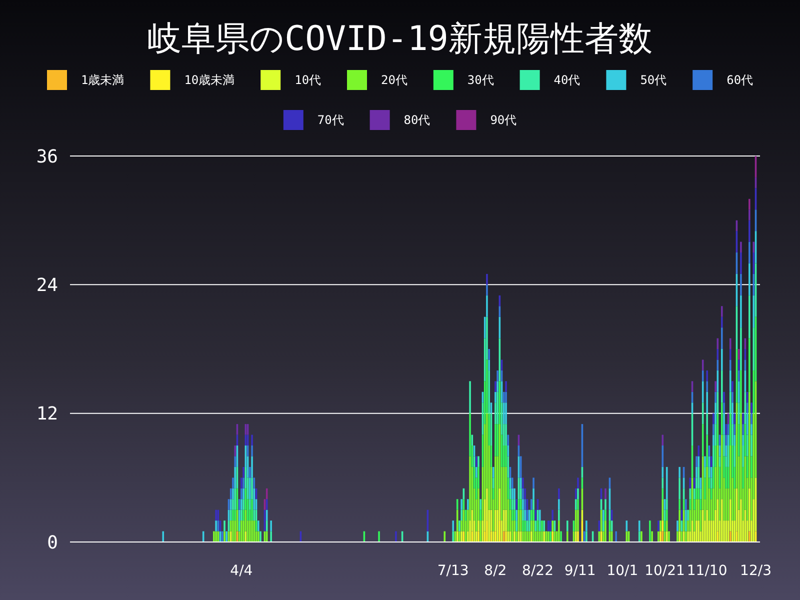  Describe the element at coordinates (653, 80) in the screenshot. I see `legend-label: 50代` at that location.